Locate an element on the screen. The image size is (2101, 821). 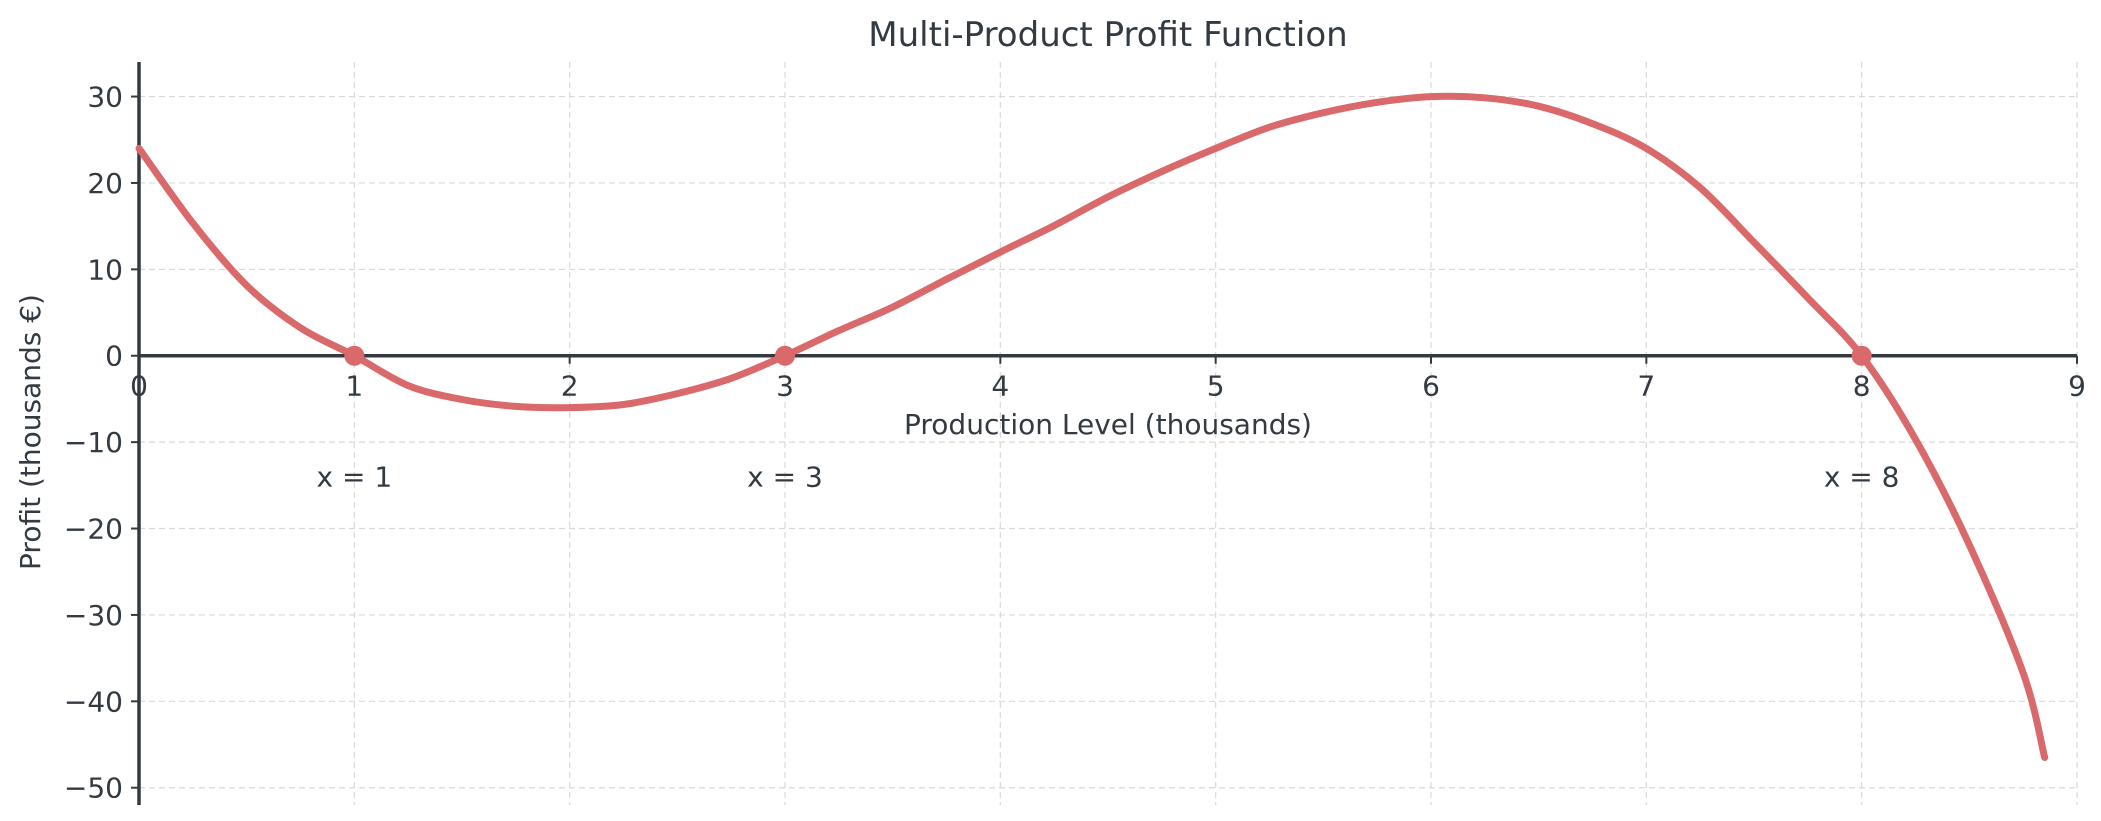
x-tick-label-2: 2 is located at coordinates (570, 386).